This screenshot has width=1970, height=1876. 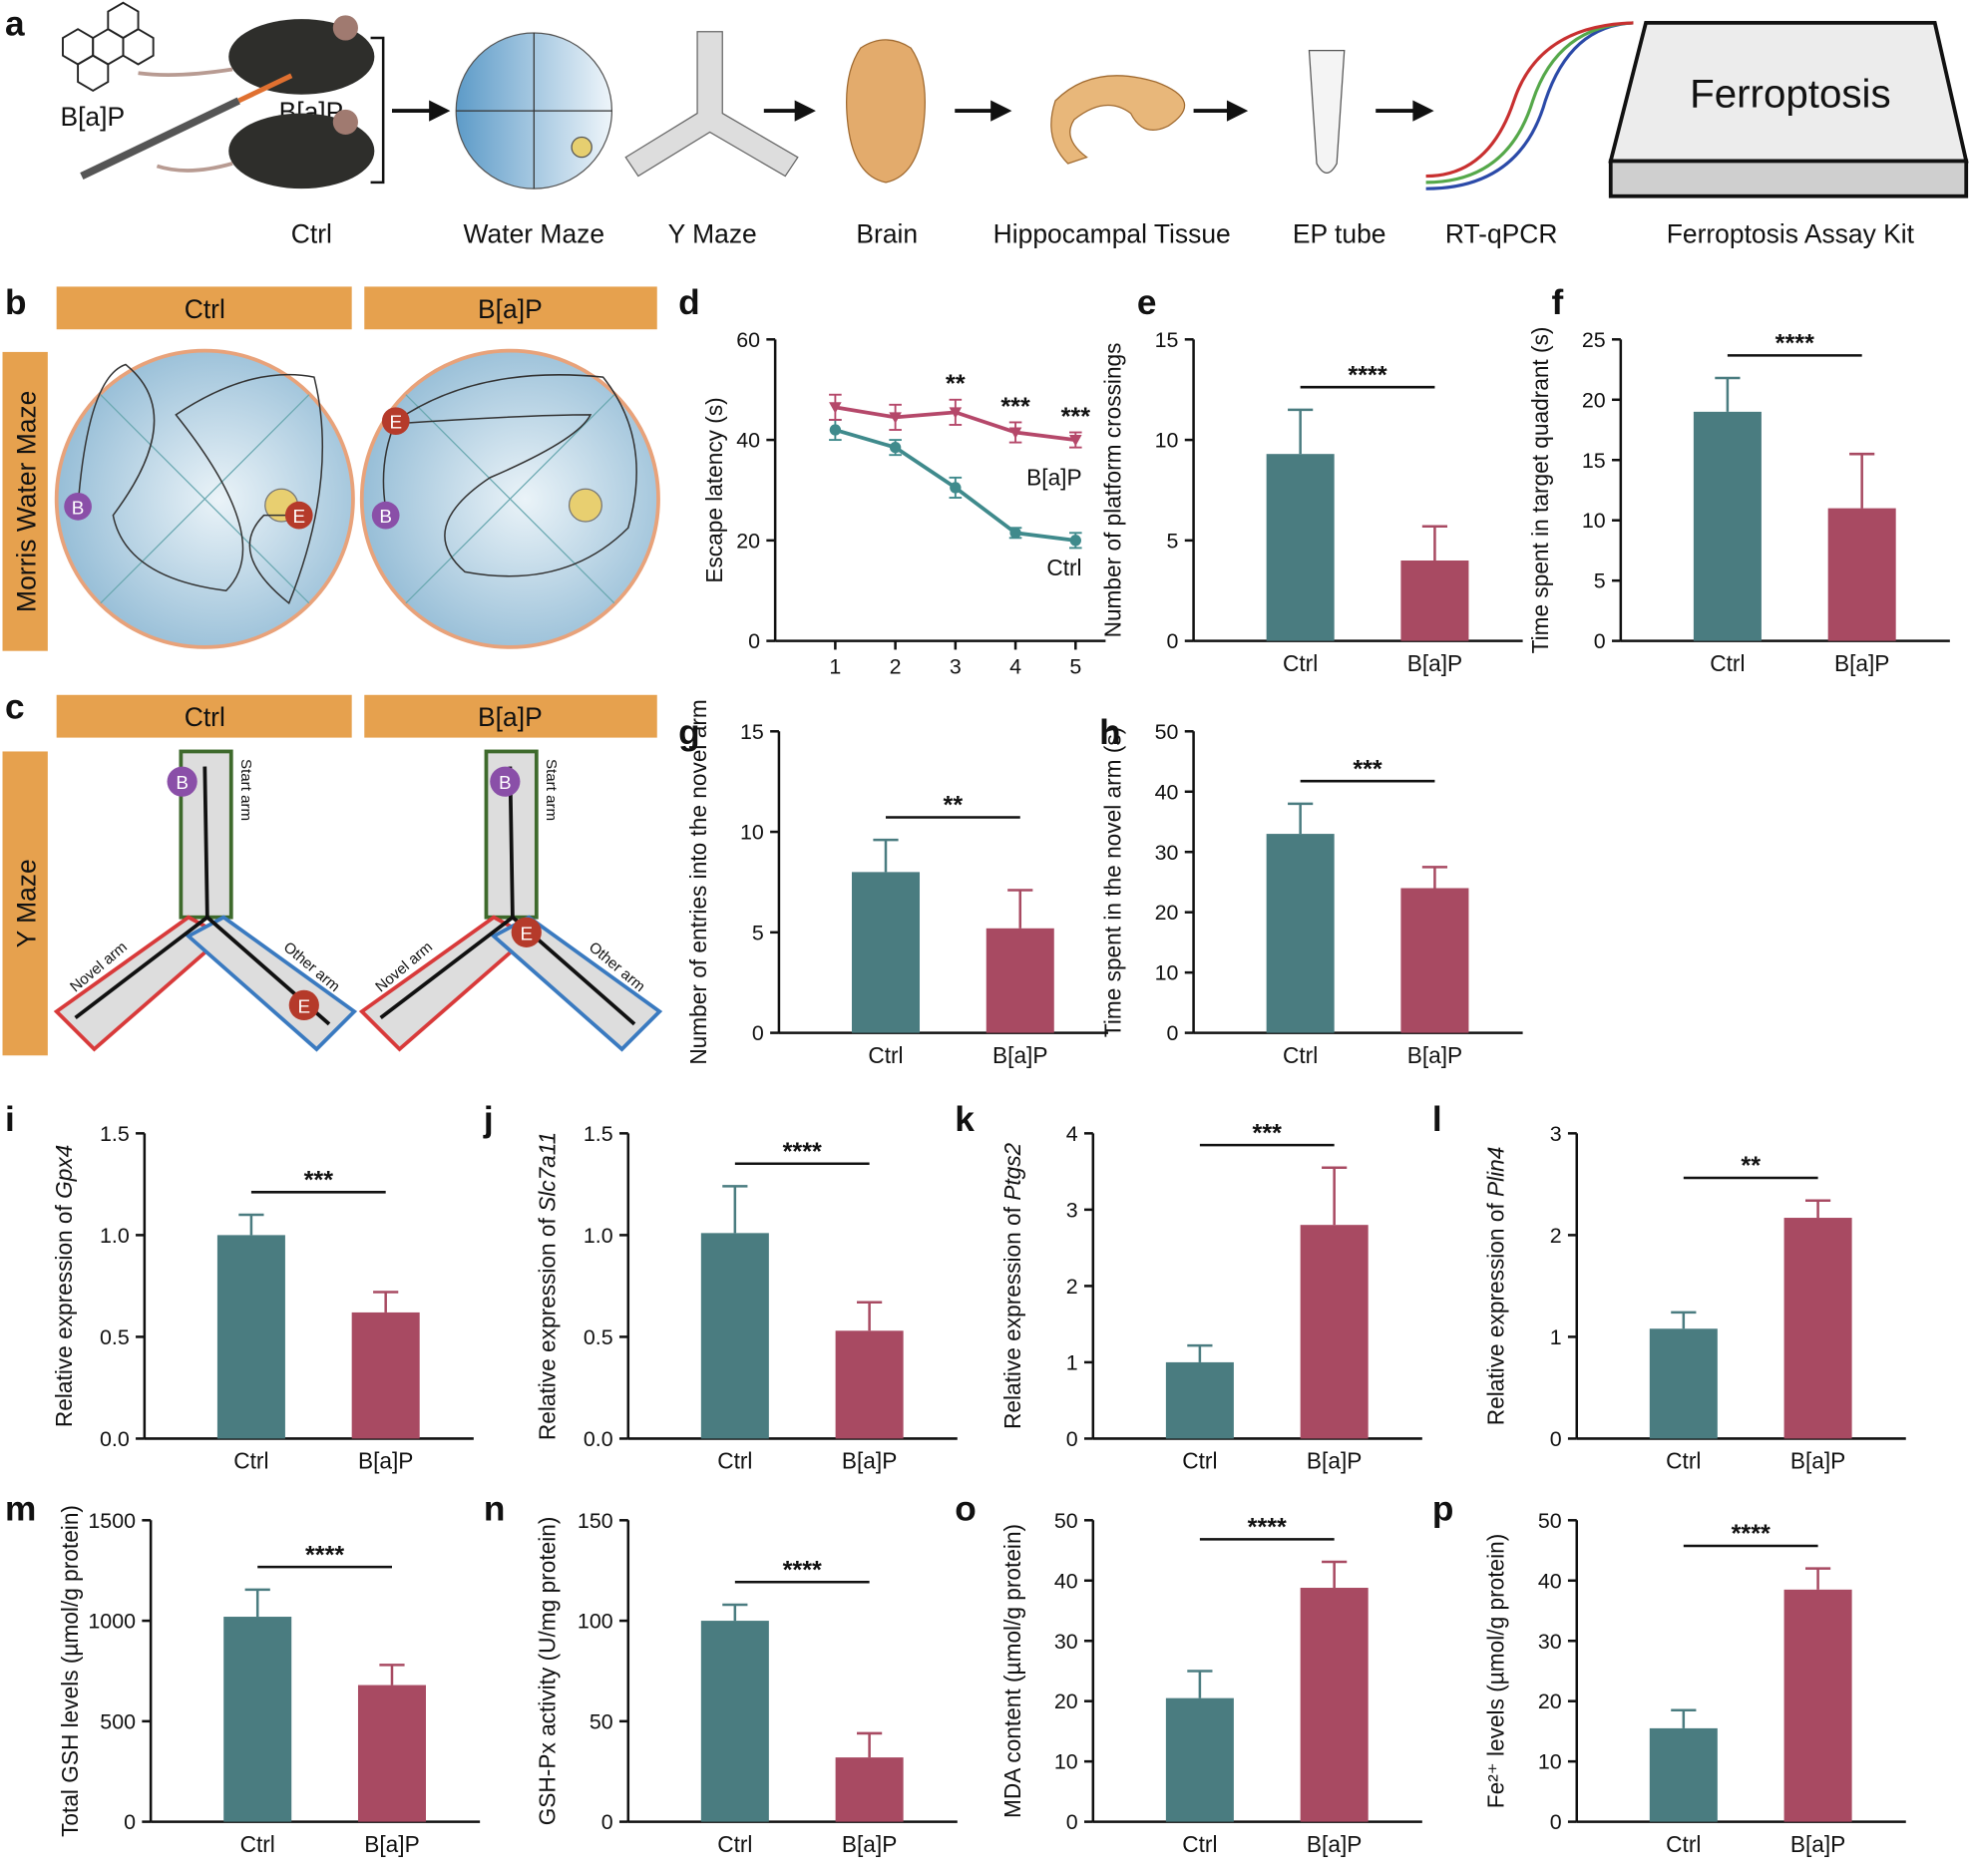 What do you see at coordinates (1113, 882) in the screenshot?
I see `y-axis-label: Time spent in the novel arm (s)` at bounding box center [1113, 882].